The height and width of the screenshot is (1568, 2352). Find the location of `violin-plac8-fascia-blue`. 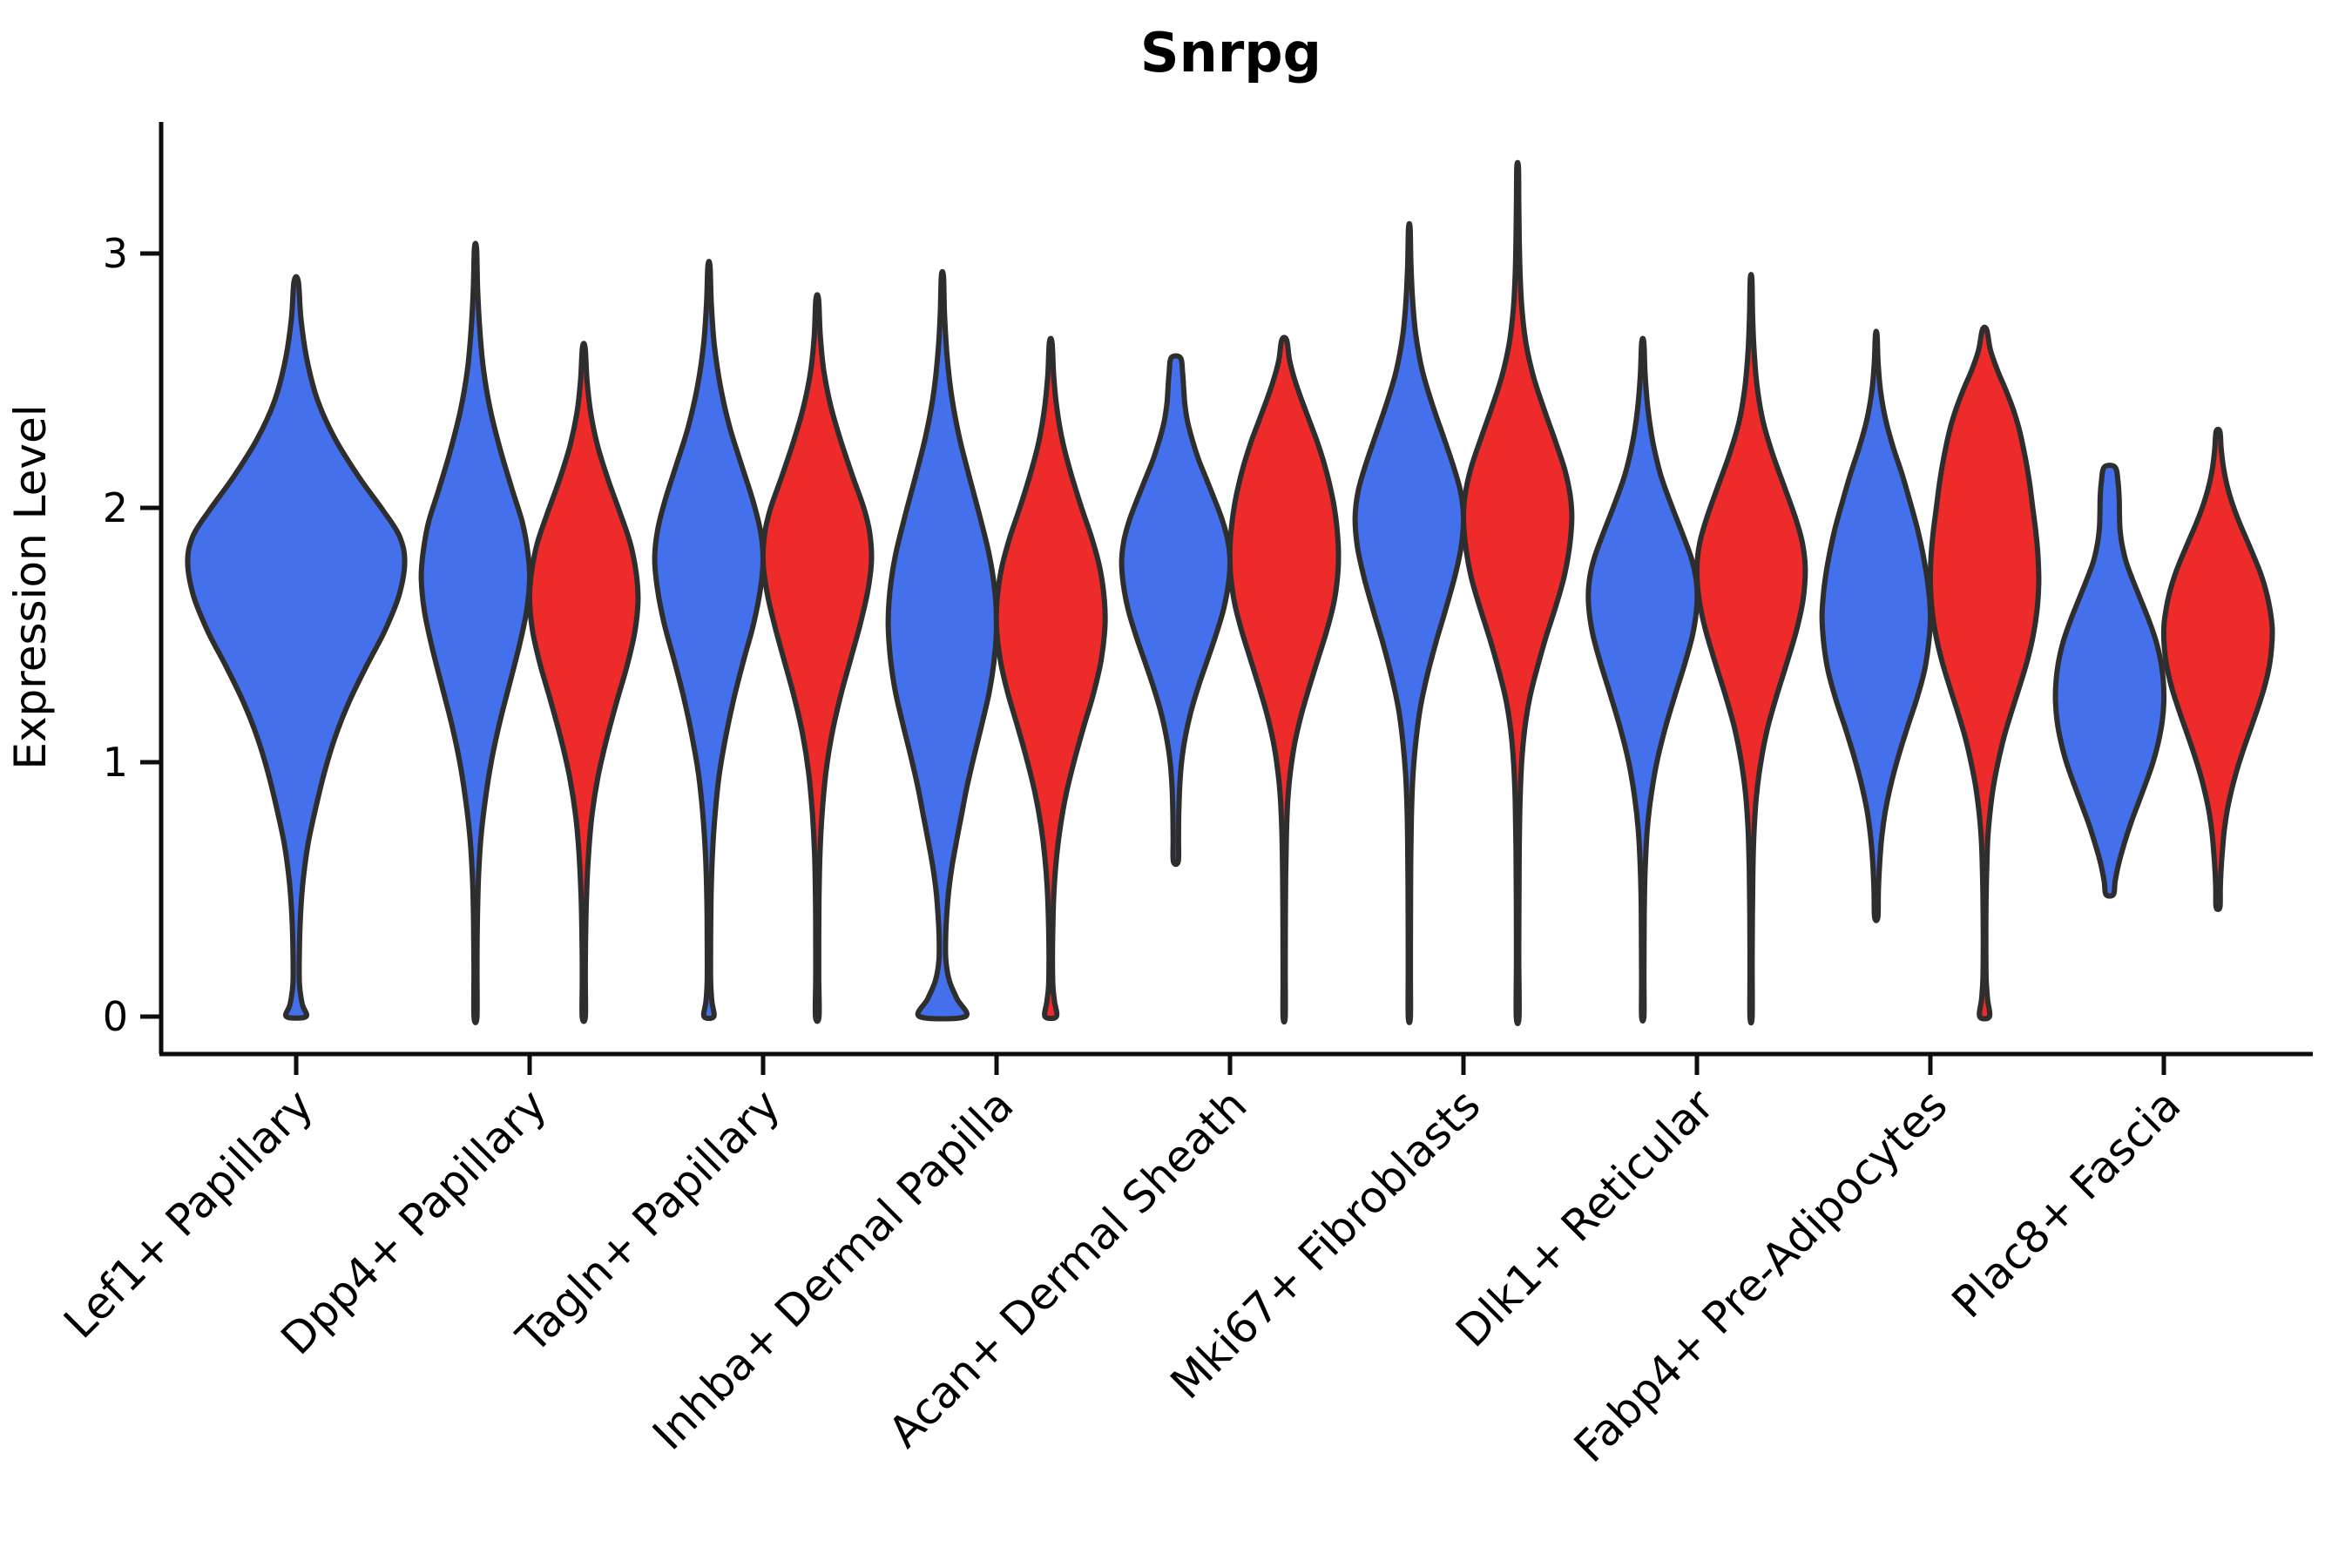

violin-plac8-fascia-blue is located at coordinates (2109, 681).